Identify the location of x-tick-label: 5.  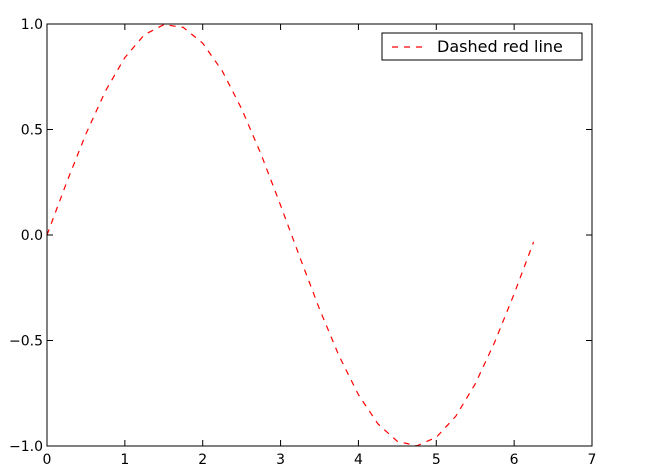
(436, 460).